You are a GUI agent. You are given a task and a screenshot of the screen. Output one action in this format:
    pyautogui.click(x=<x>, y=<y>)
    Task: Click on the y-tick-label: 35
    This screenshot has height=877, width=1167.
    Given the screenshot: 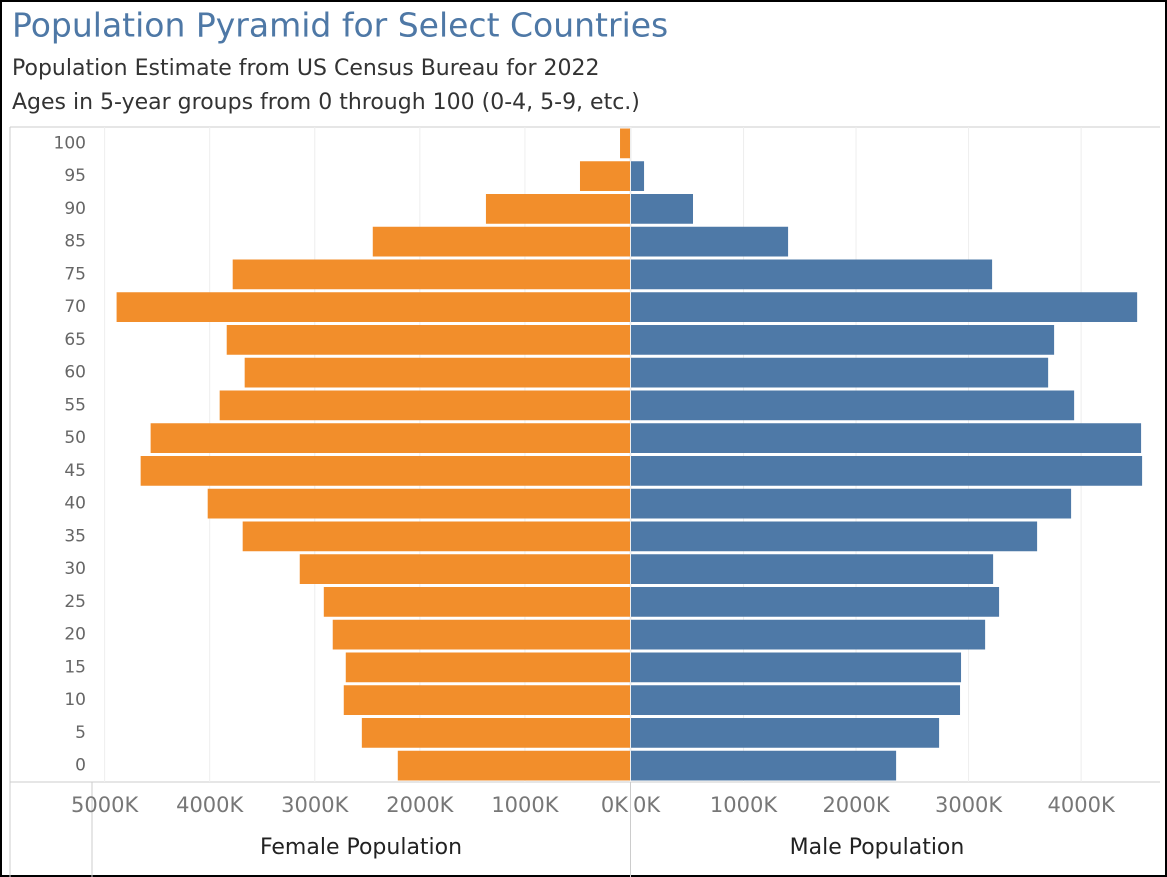 What is the action you would take?
    pyautogui.click(x=75, y=536)
    